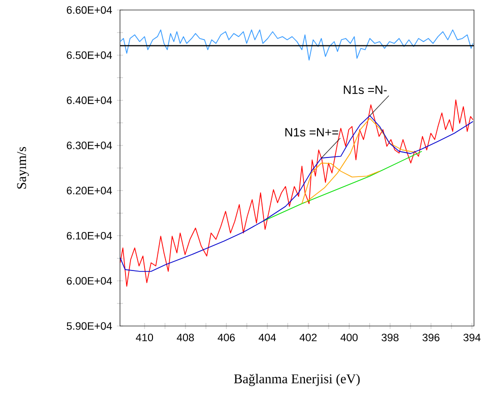 This screenshot has height=401, width=483. Describe the element at coordinates (349, 338) in the screenshot. I see `x-tick-label: 400` at that location.